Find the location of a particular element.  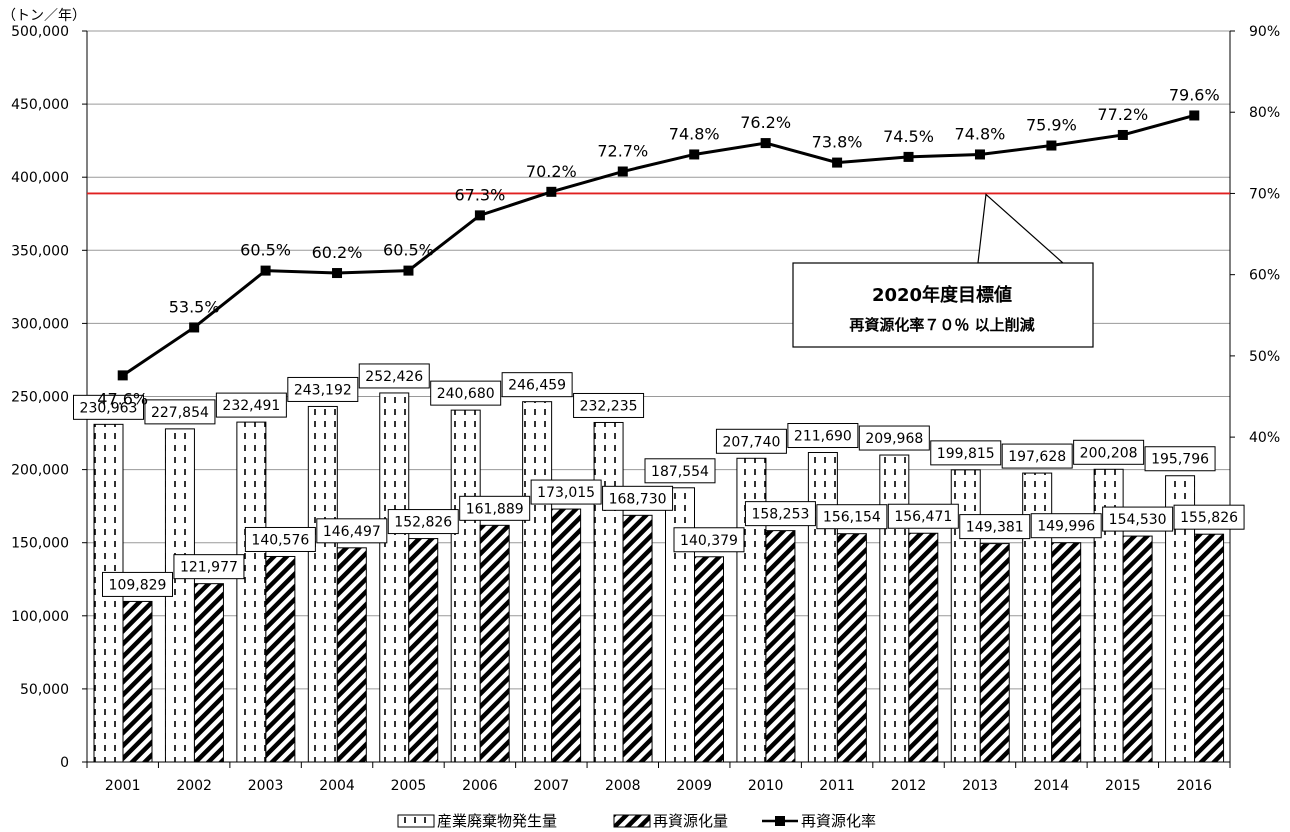

legend-label-rate: 再資源化率 is located at coordinates (838, 821).